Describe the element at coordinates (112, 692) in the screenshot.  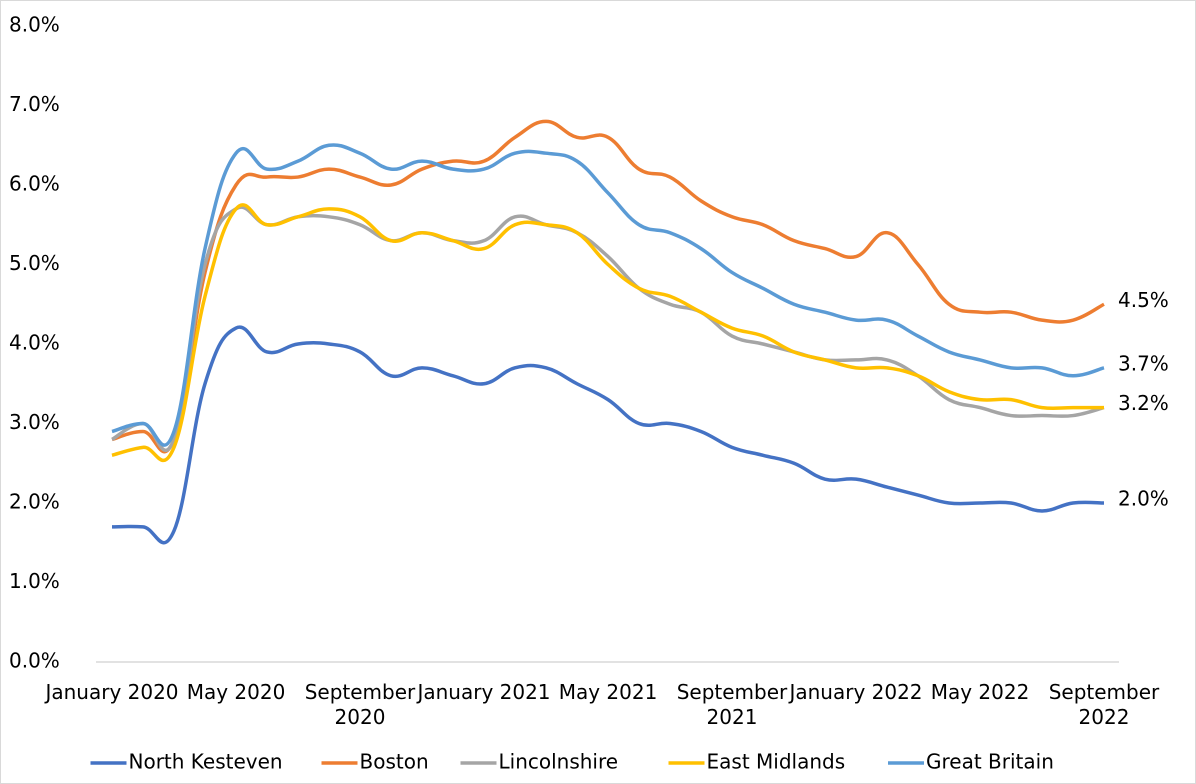
I see `x-tick-label: January 2020` at that location.